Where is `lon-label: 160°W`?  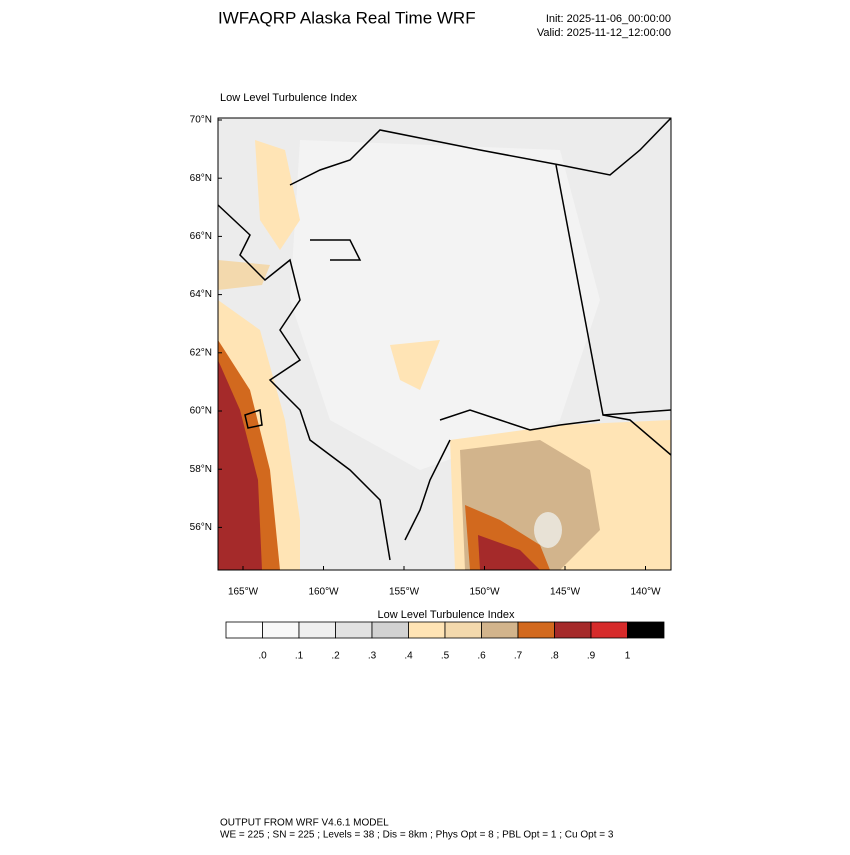 lon-label: 160°W is located at coordinates (323, 592).